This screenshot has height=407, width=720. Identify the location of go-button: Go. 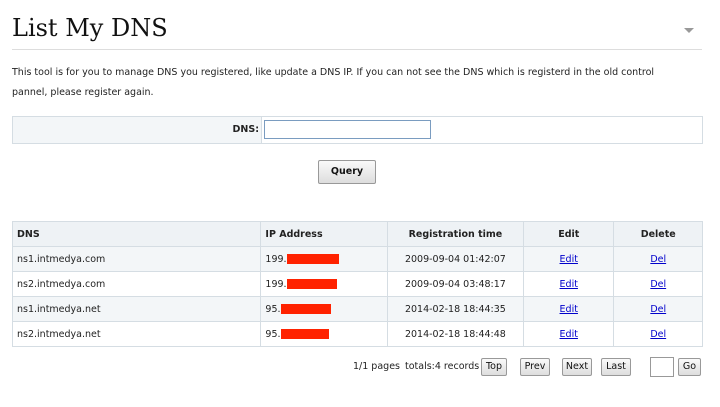
(689, 367).